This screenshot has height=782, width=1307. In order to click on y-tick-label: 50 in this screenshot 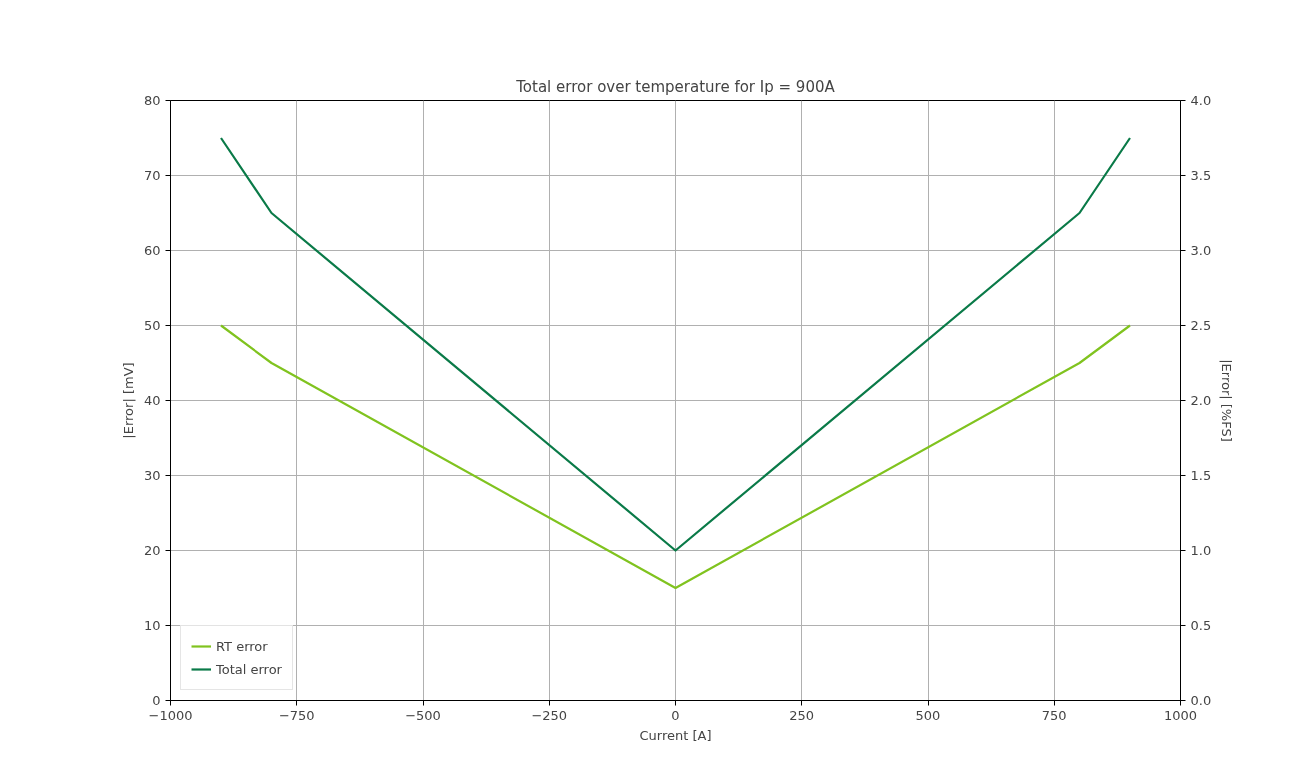, I will do `click(152, 325)`.